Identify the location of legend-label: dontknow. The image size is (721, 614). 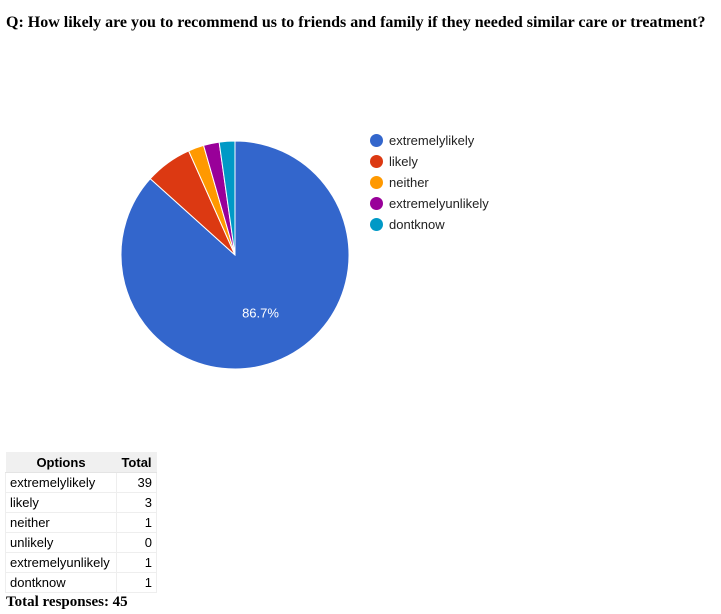
(417, 224).